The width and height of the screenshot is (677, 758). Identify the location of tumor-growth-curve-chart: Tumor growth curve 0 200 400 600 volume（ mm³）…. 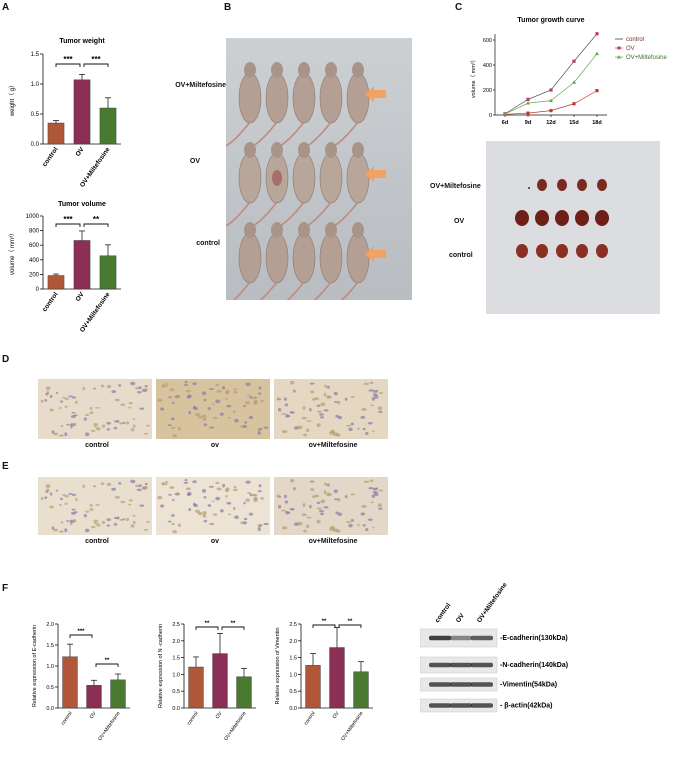
(569, 71).